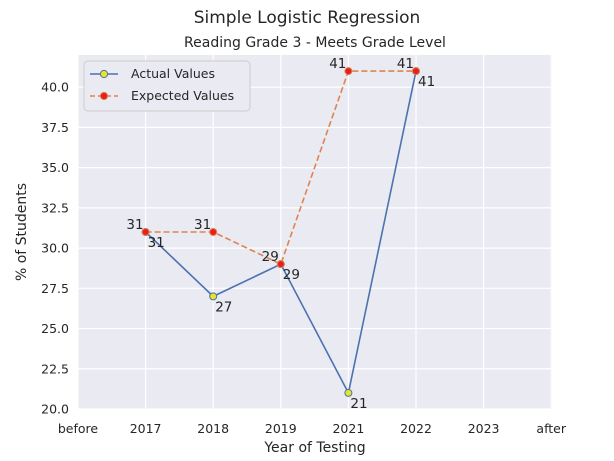 The width and height of the screenshot is (614, 461). What do you see at coordinates (173, 73) in the screenshot?
I see `legend-label-actual: Actual Values` at bounding box center [173, 73].